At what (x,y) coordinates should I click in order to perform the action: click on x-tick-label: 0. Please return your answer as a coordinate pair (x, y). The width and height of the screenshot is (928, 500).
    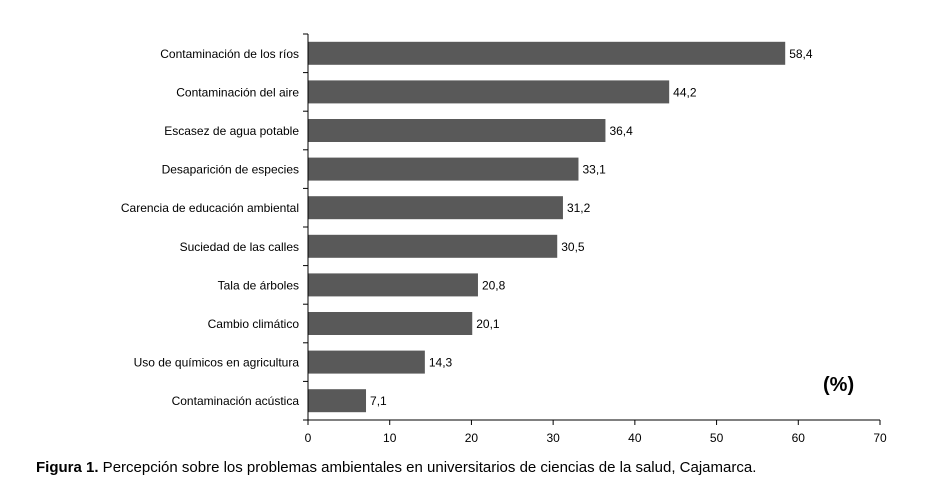
    Looking at the image, I should click on (308, 438).